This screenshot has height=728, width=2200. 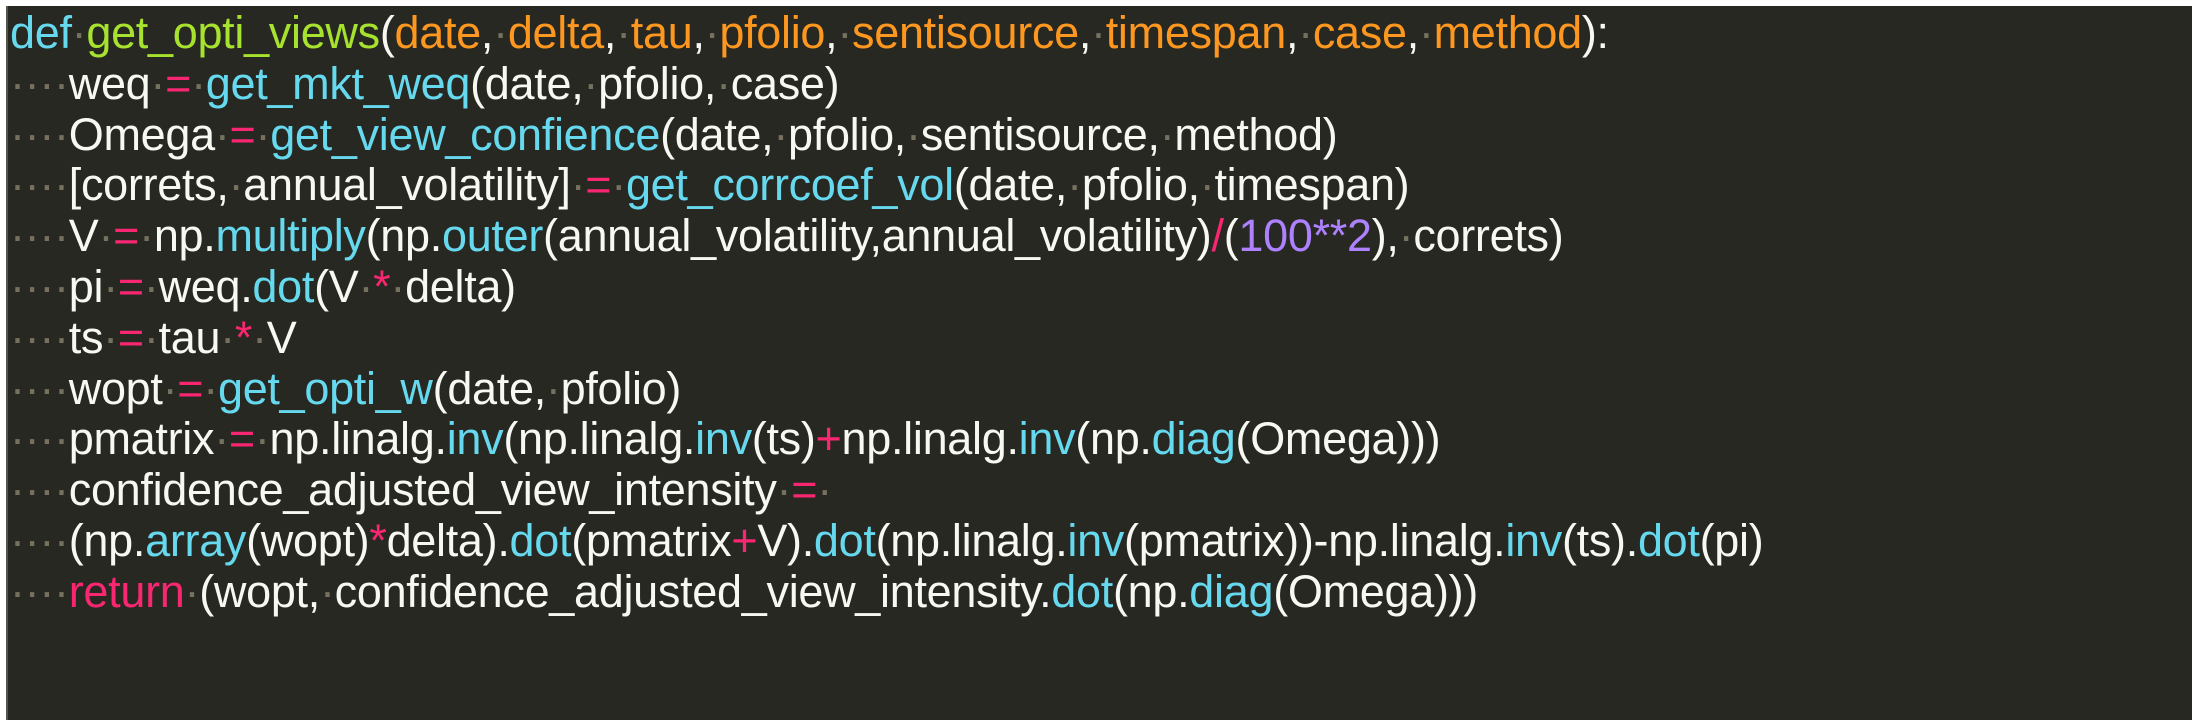 I want to click on code-token: multiply, so click(x=290, y=236).